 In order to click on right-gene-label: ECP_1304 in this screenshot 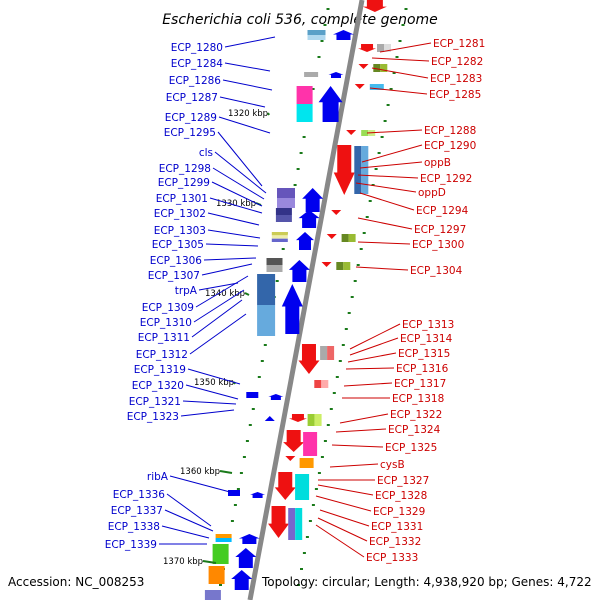, I will do `click(436, 271)`.